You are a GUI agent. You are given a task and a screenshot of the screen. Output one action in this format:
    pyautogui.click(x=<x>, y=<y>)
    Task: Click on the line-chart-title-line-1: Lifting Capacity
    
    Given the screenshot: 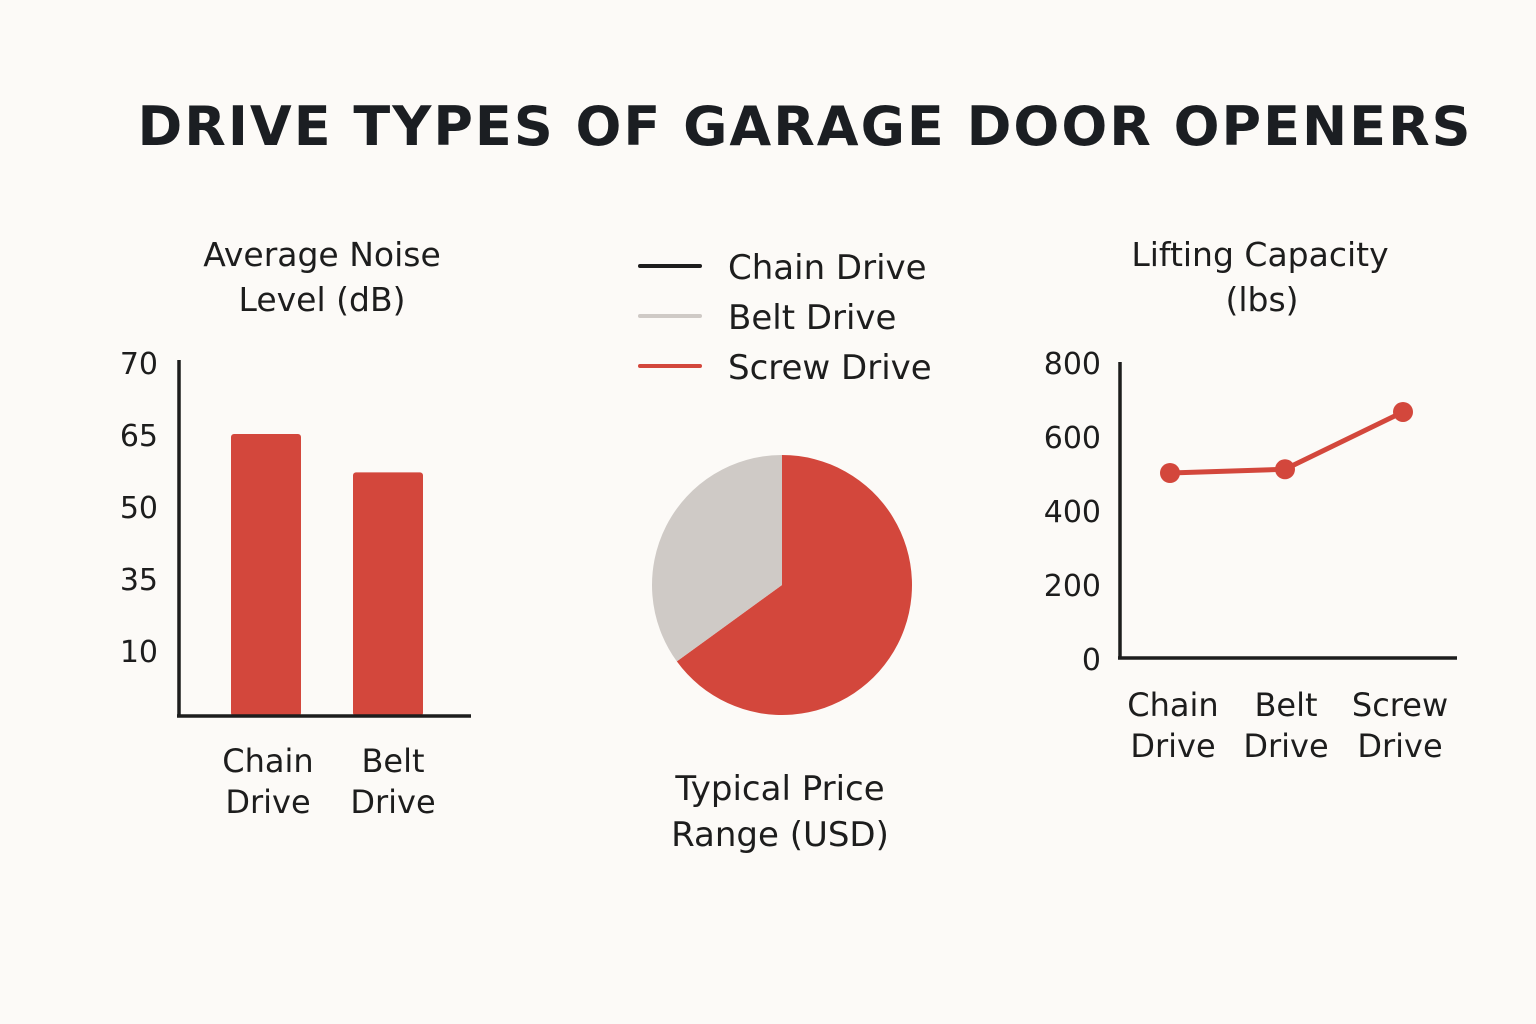 What is the action you would take?
    pyautogui.click(x=1259, y=254)
    